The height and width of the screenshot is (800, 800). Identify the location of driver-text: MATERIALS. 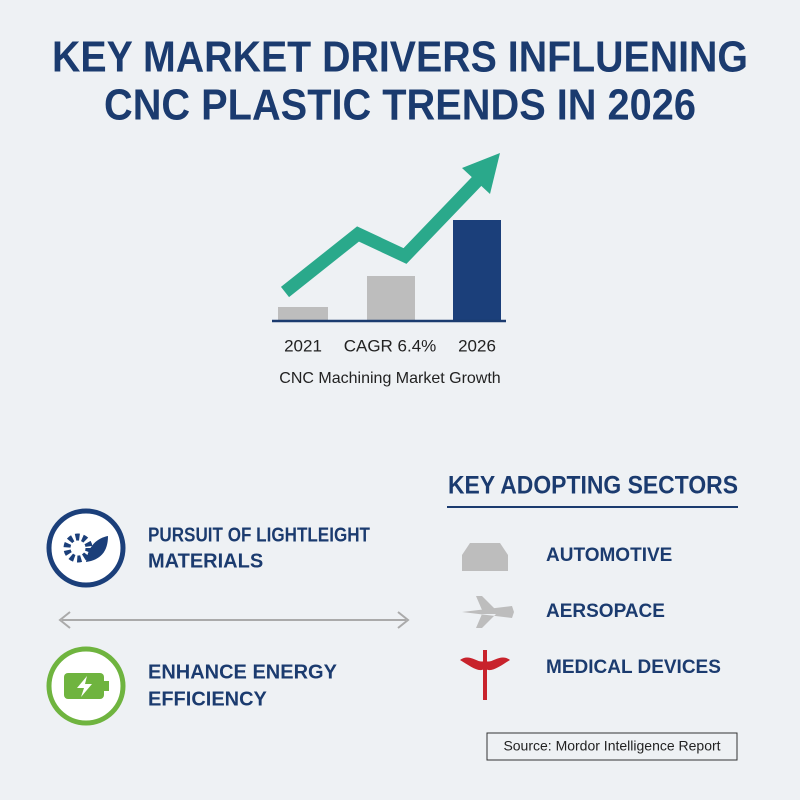
(205, 561).